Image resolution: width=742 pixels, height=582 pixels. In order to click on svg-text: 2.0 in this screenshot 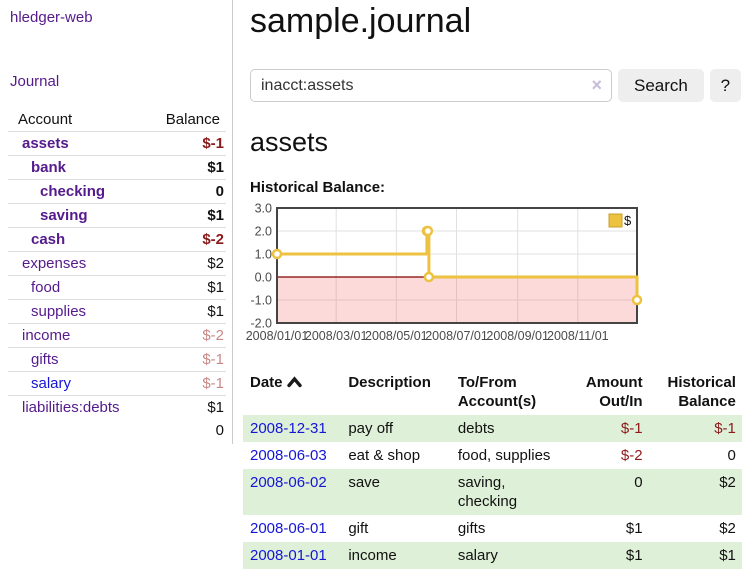, I will do `click(263, 232)`.